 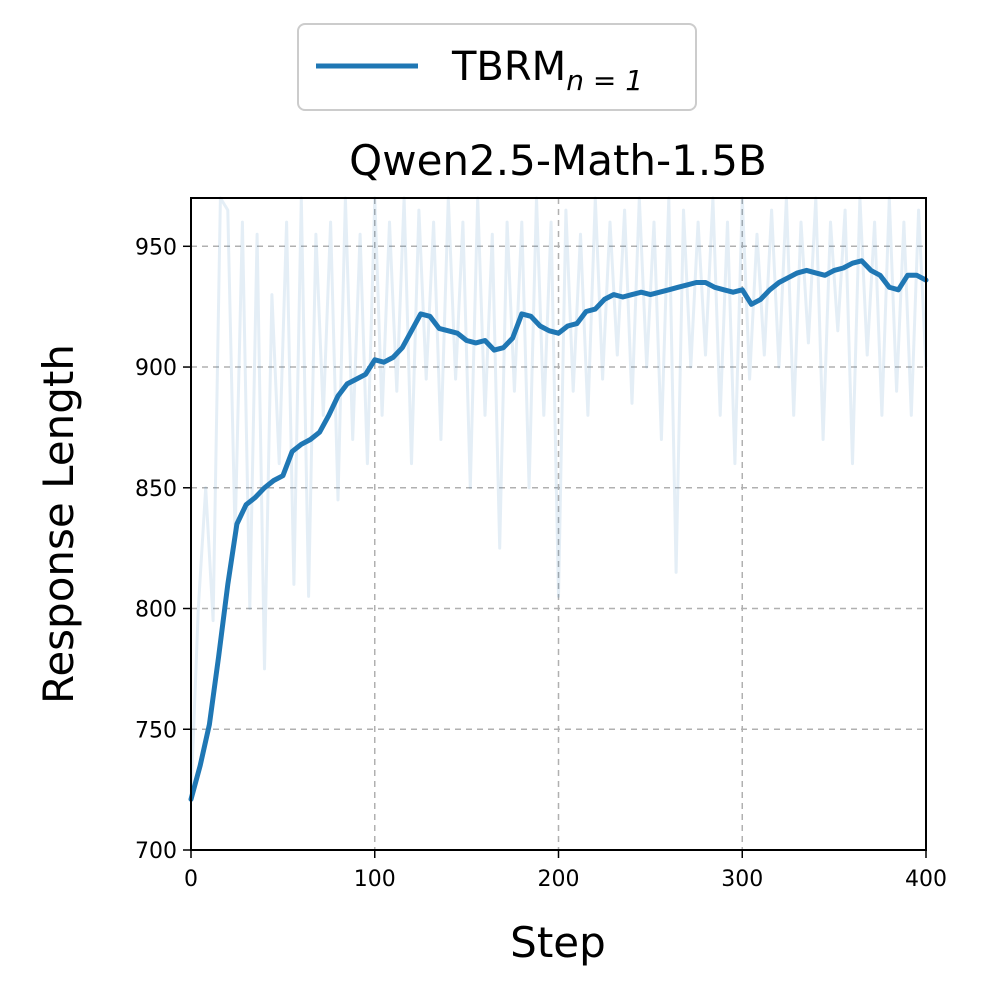 What do you see at coordinates (156, 368) in the screenshot?
I see `y-tick-label: 900` at bounding box center [156, 368].